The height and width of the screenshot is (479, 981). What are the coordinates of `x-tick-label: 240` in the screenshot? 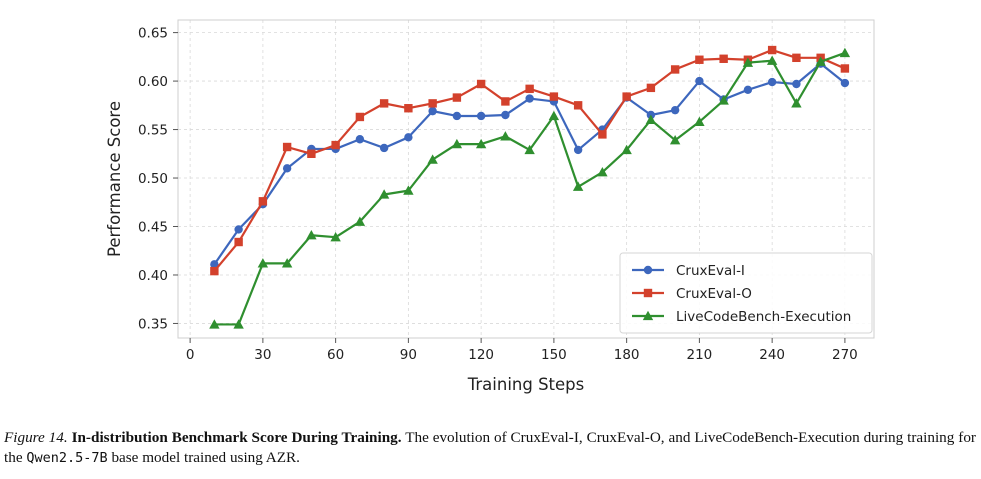 It's located at (772, 355).